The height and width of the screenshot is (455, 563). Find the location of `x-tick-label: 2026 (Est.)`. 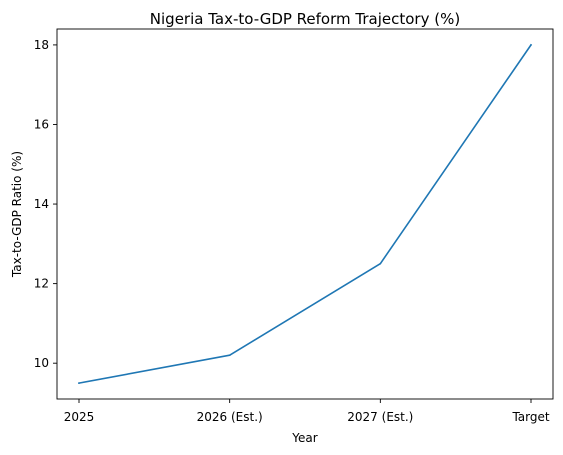

x-tick-label: 2026 (Est.) is located at coordinates (230, 417).